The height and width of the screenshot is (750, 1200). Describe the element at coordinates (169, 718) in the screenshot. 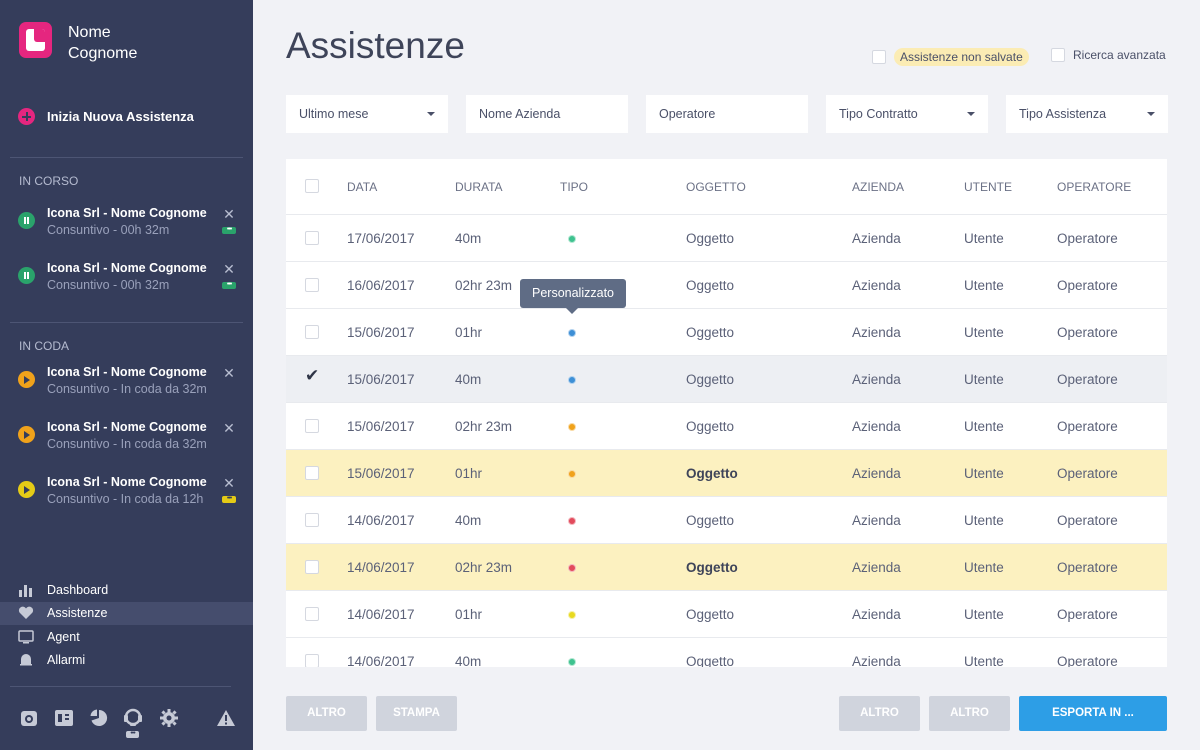

I see `gear-icon` at that location.